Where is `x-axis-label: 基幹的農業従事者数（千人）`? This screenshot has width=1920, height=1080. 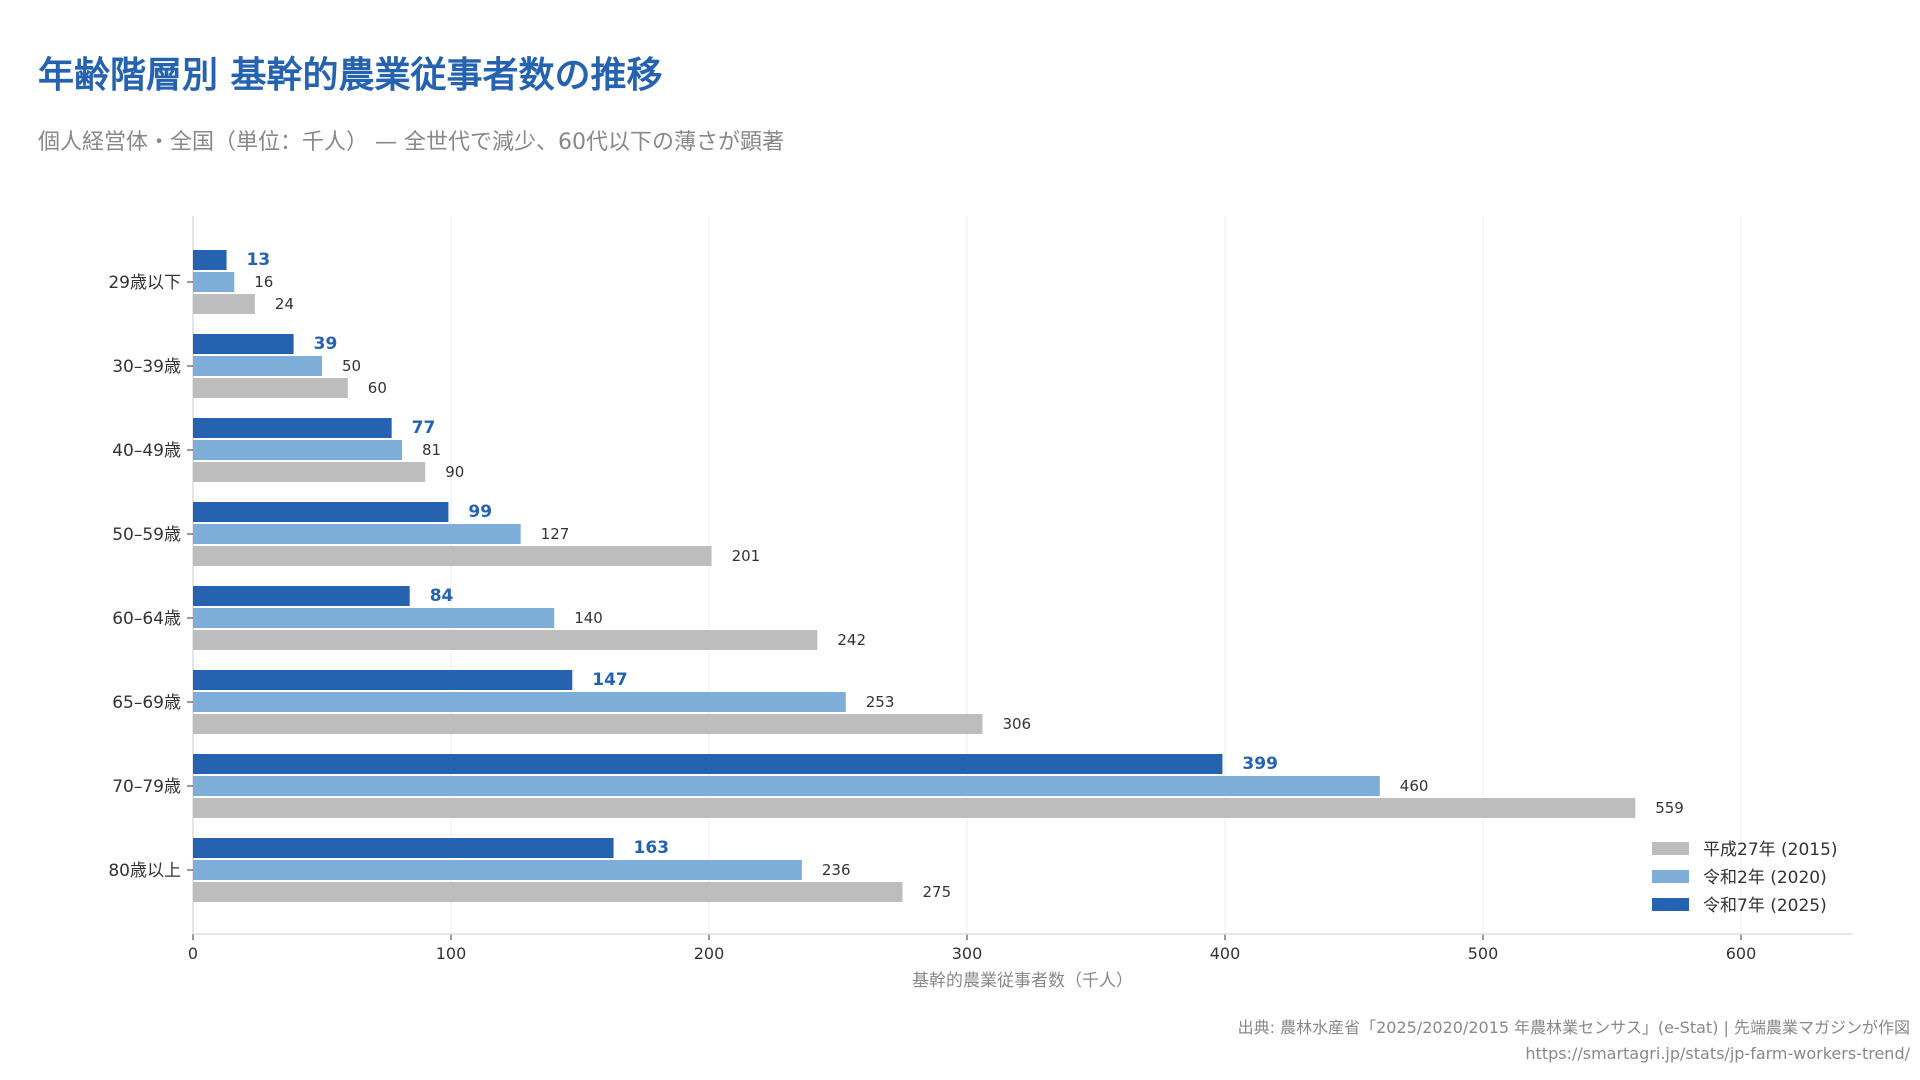
x-axis-label: 基幹的農業従事者数（千人） is located at coordinates (1022, 980).